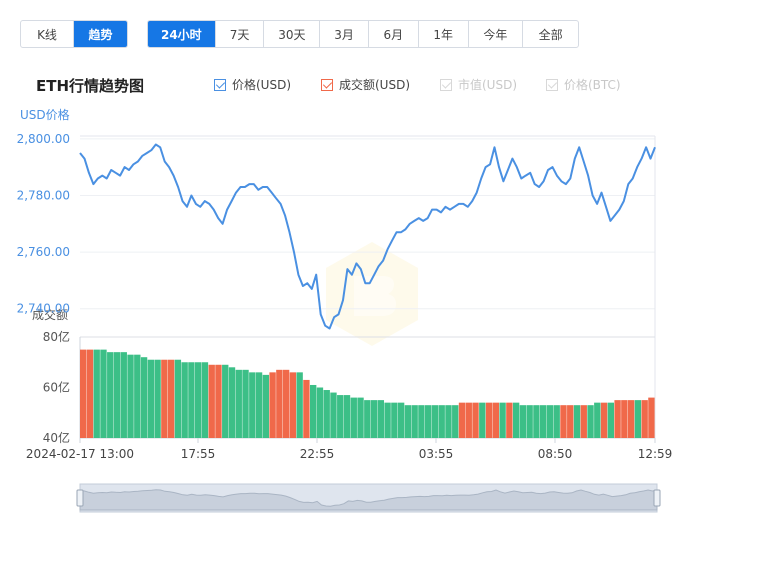  Describe the element at coordinates (43, 252) in the screenshot. I see `price-tick-label: 2,760.00` at that location.